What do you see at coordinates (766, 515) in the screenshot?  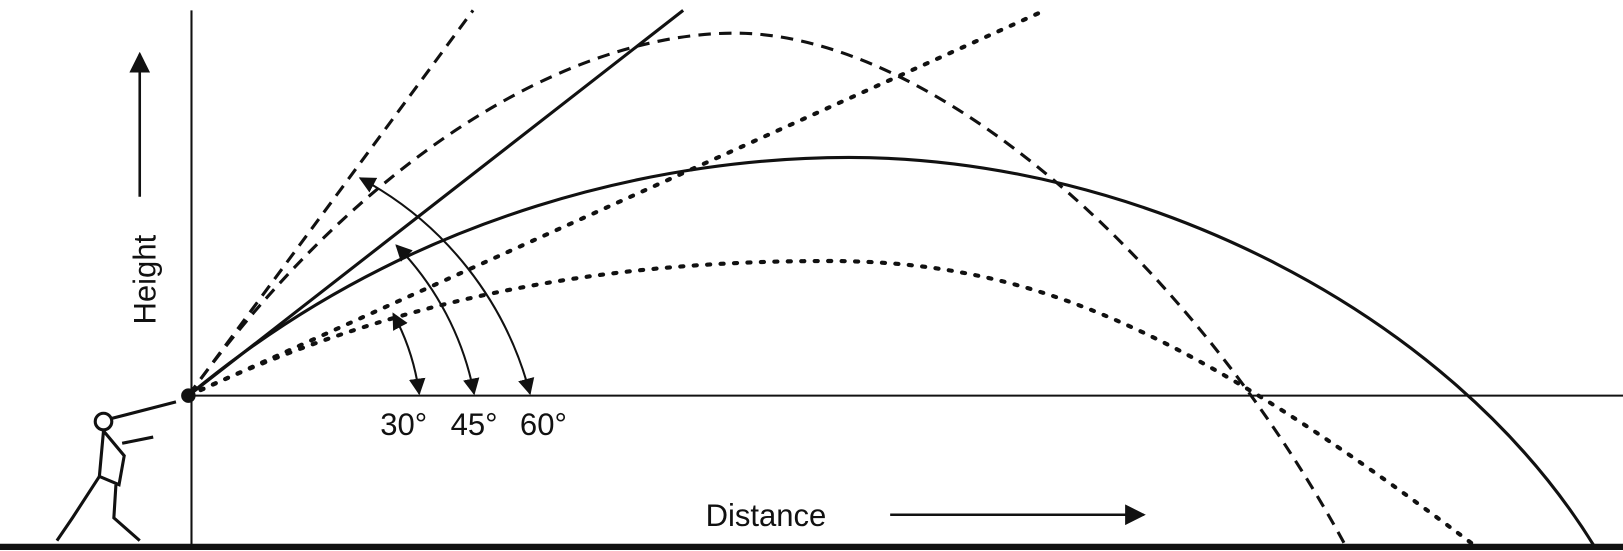 I see `distance-label: Distance` at bounding box center [766, 515].